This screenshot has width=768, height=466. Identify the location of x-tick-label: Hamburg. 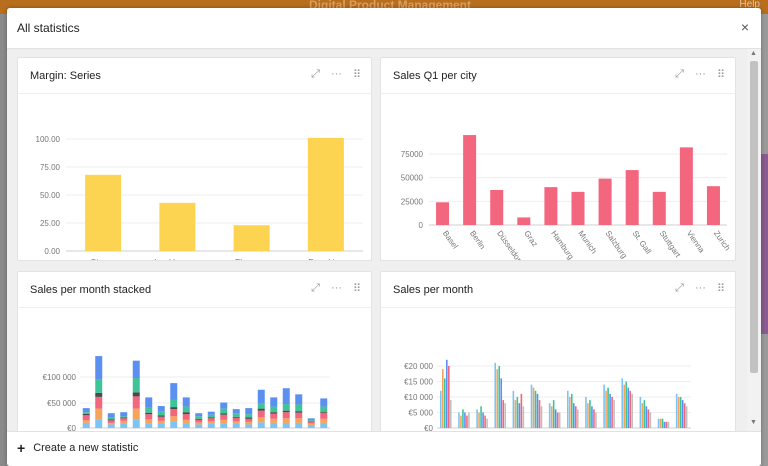
(562, 244).